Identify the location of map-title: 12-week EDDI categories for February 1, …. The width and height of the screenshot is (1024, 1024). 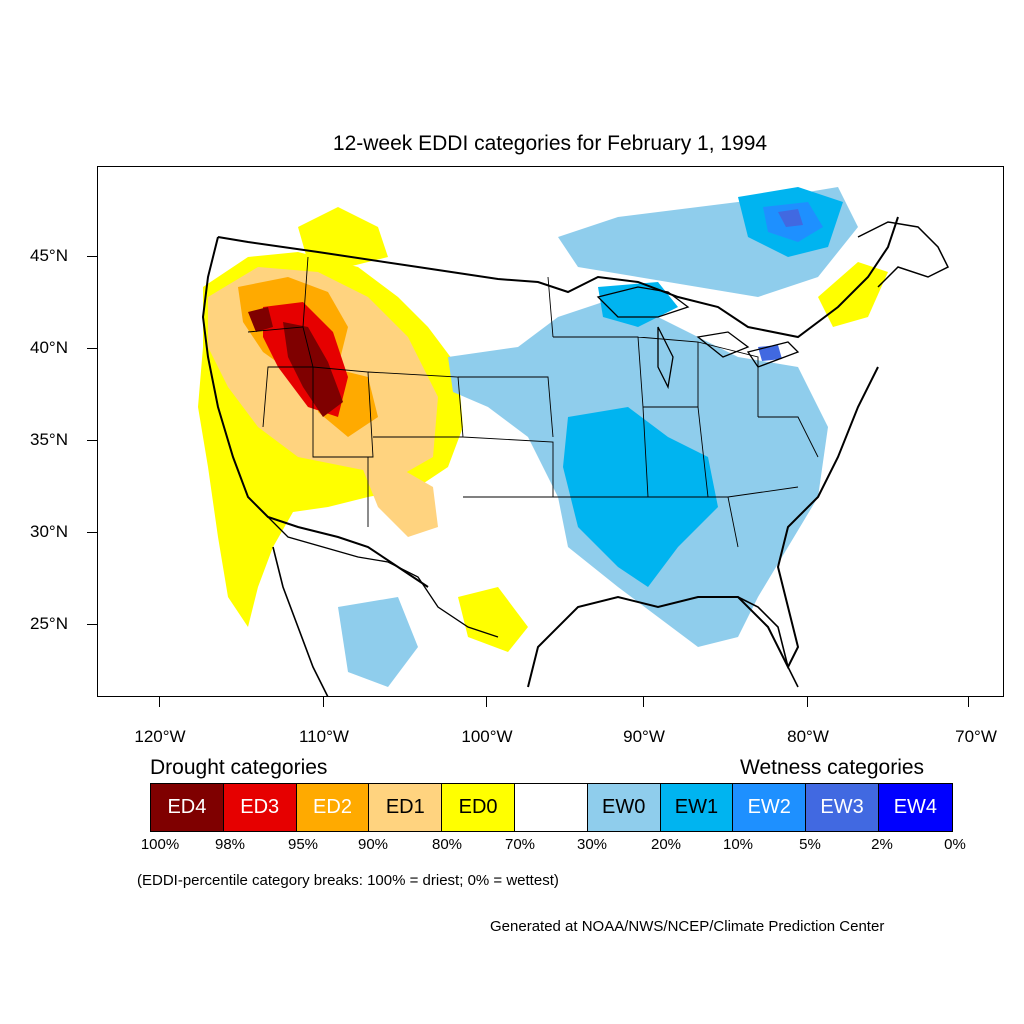
(550, 143).